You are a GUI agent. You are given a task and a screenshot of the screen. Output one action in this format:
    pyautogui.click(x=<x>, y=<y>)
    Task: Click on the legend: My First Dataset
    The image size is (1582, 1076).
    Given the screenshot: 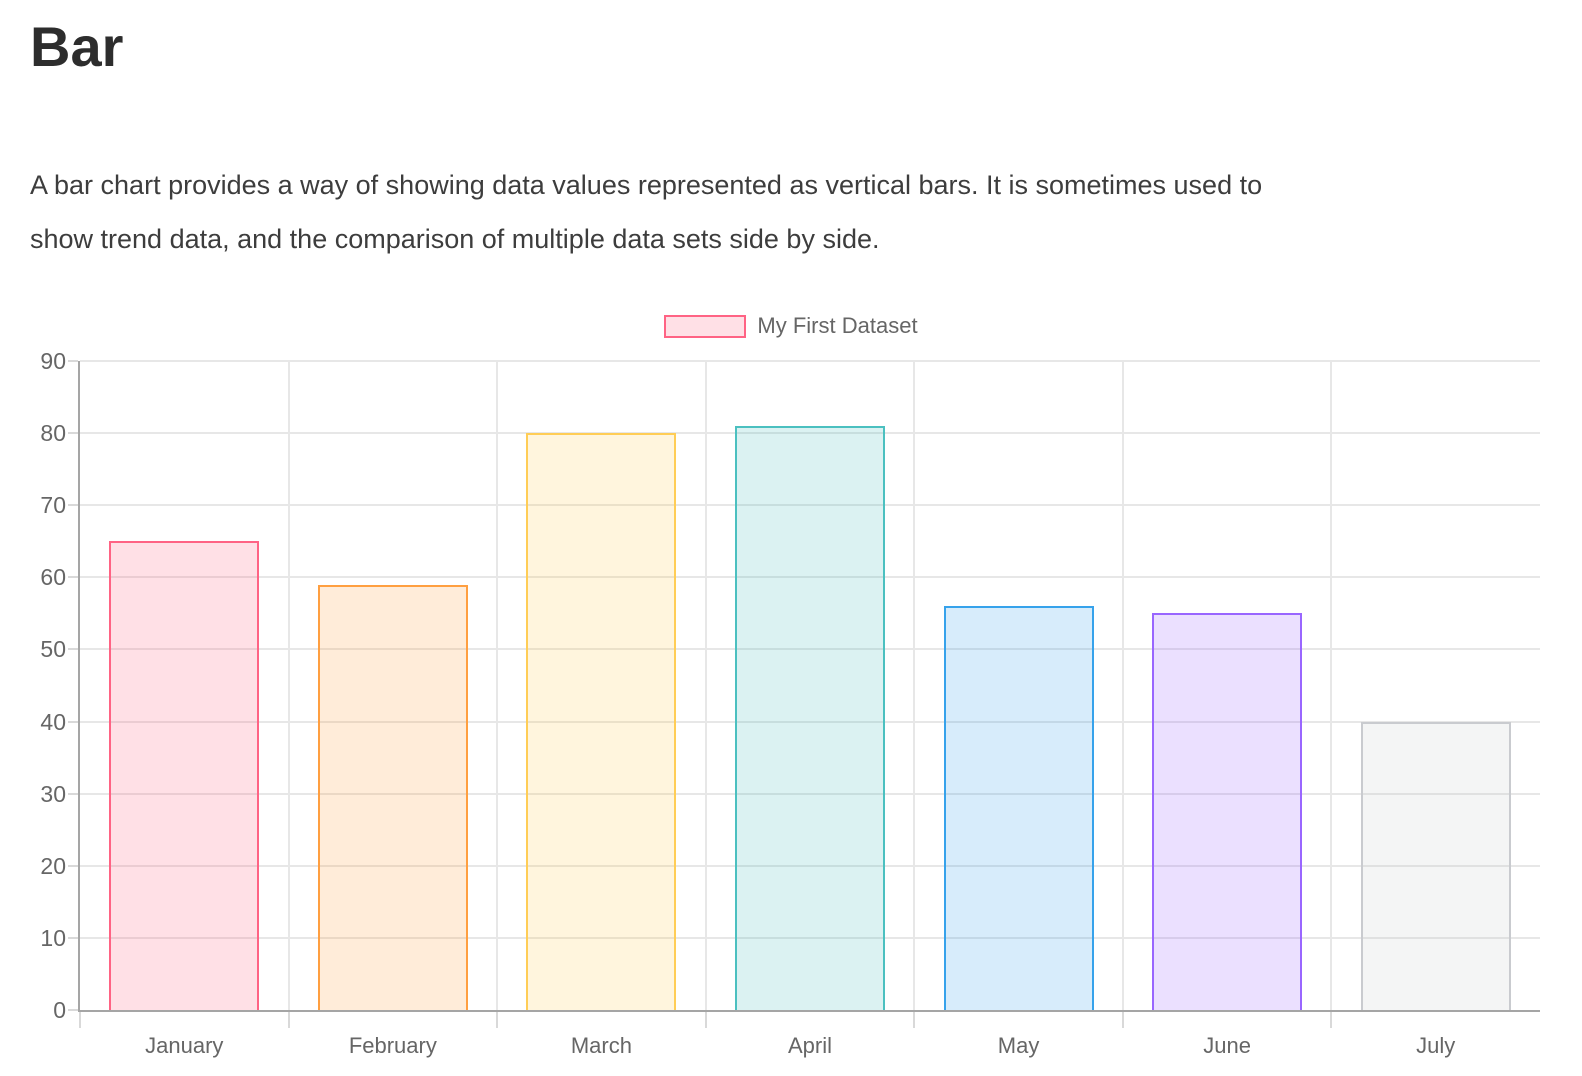 What is the action you would take?
    pyautogui.click(x=791, y=326)
    